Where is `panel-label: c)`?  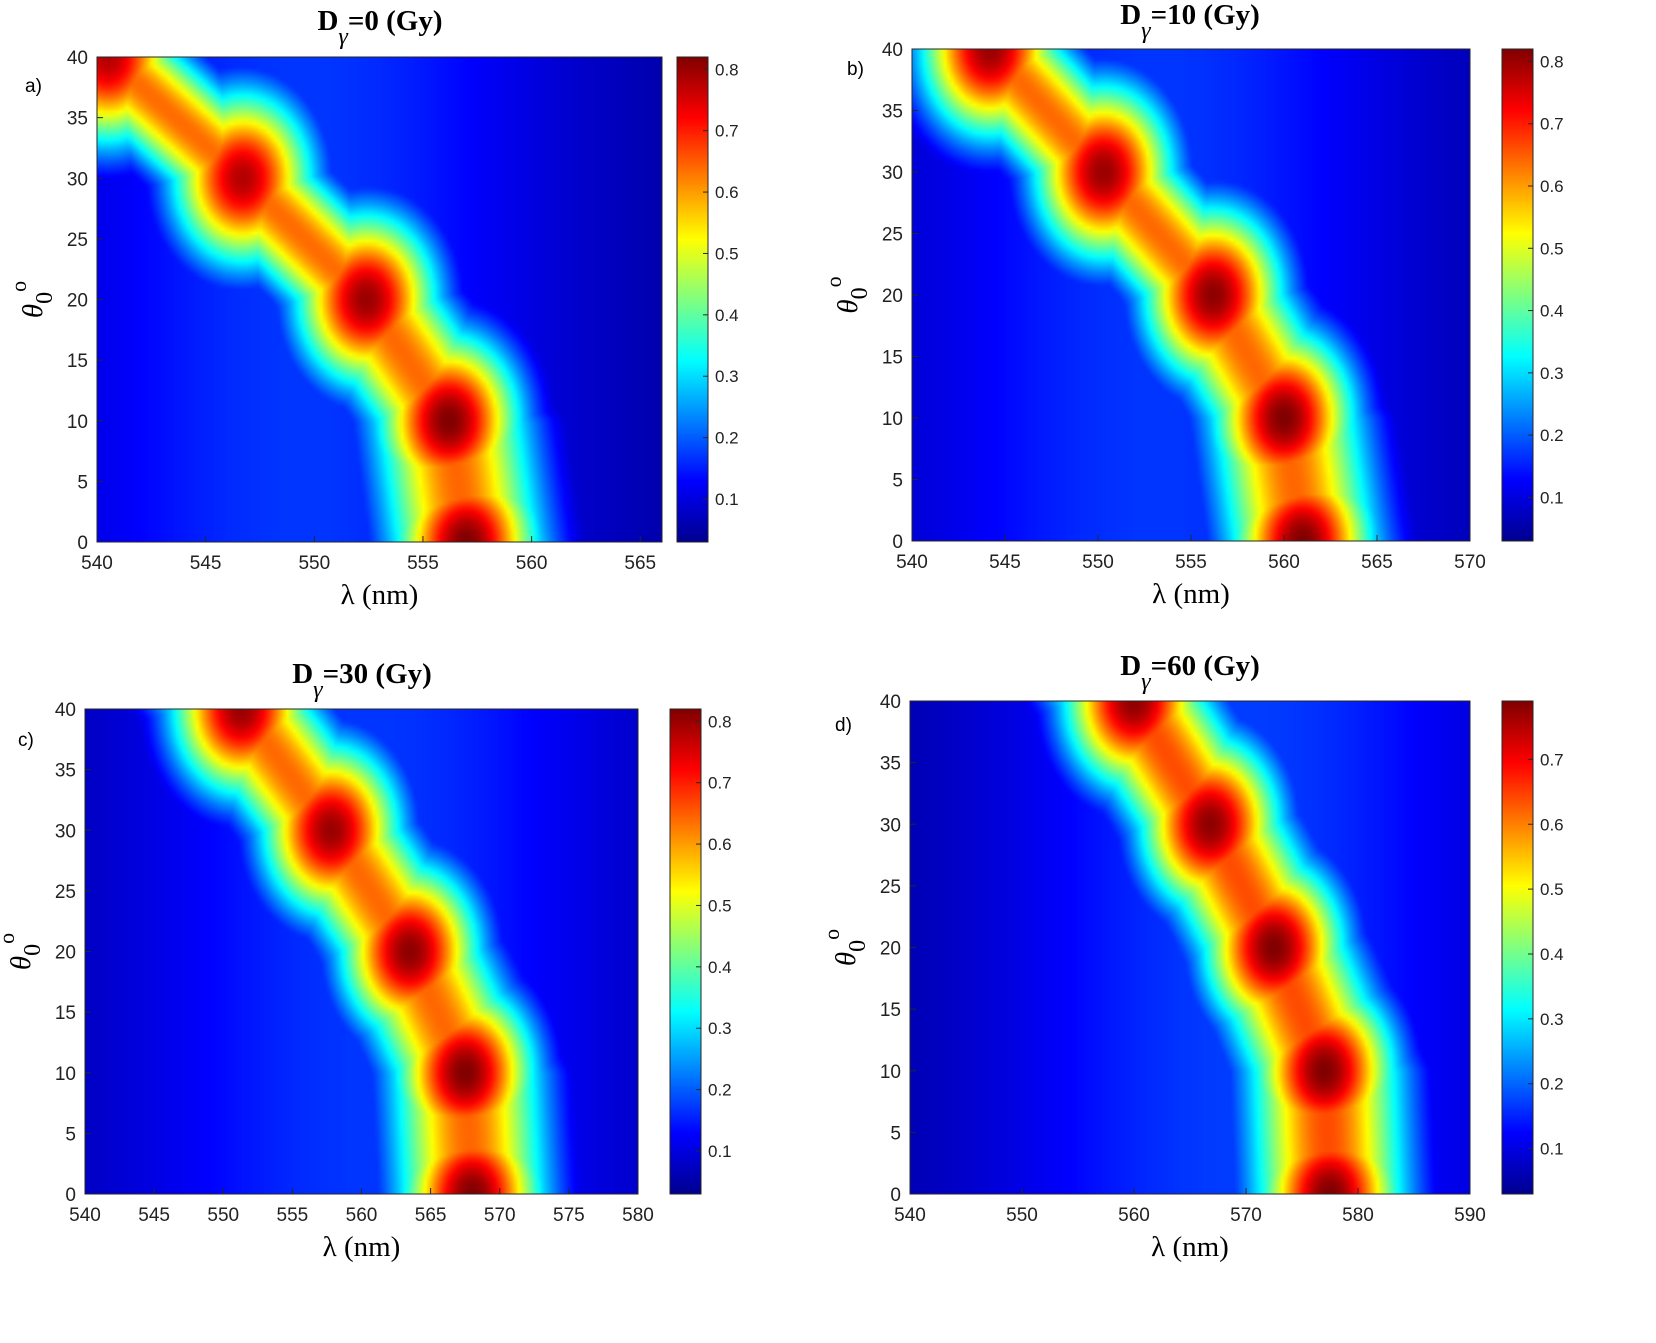
panel-label: c) is located at coordinates (26, 740).